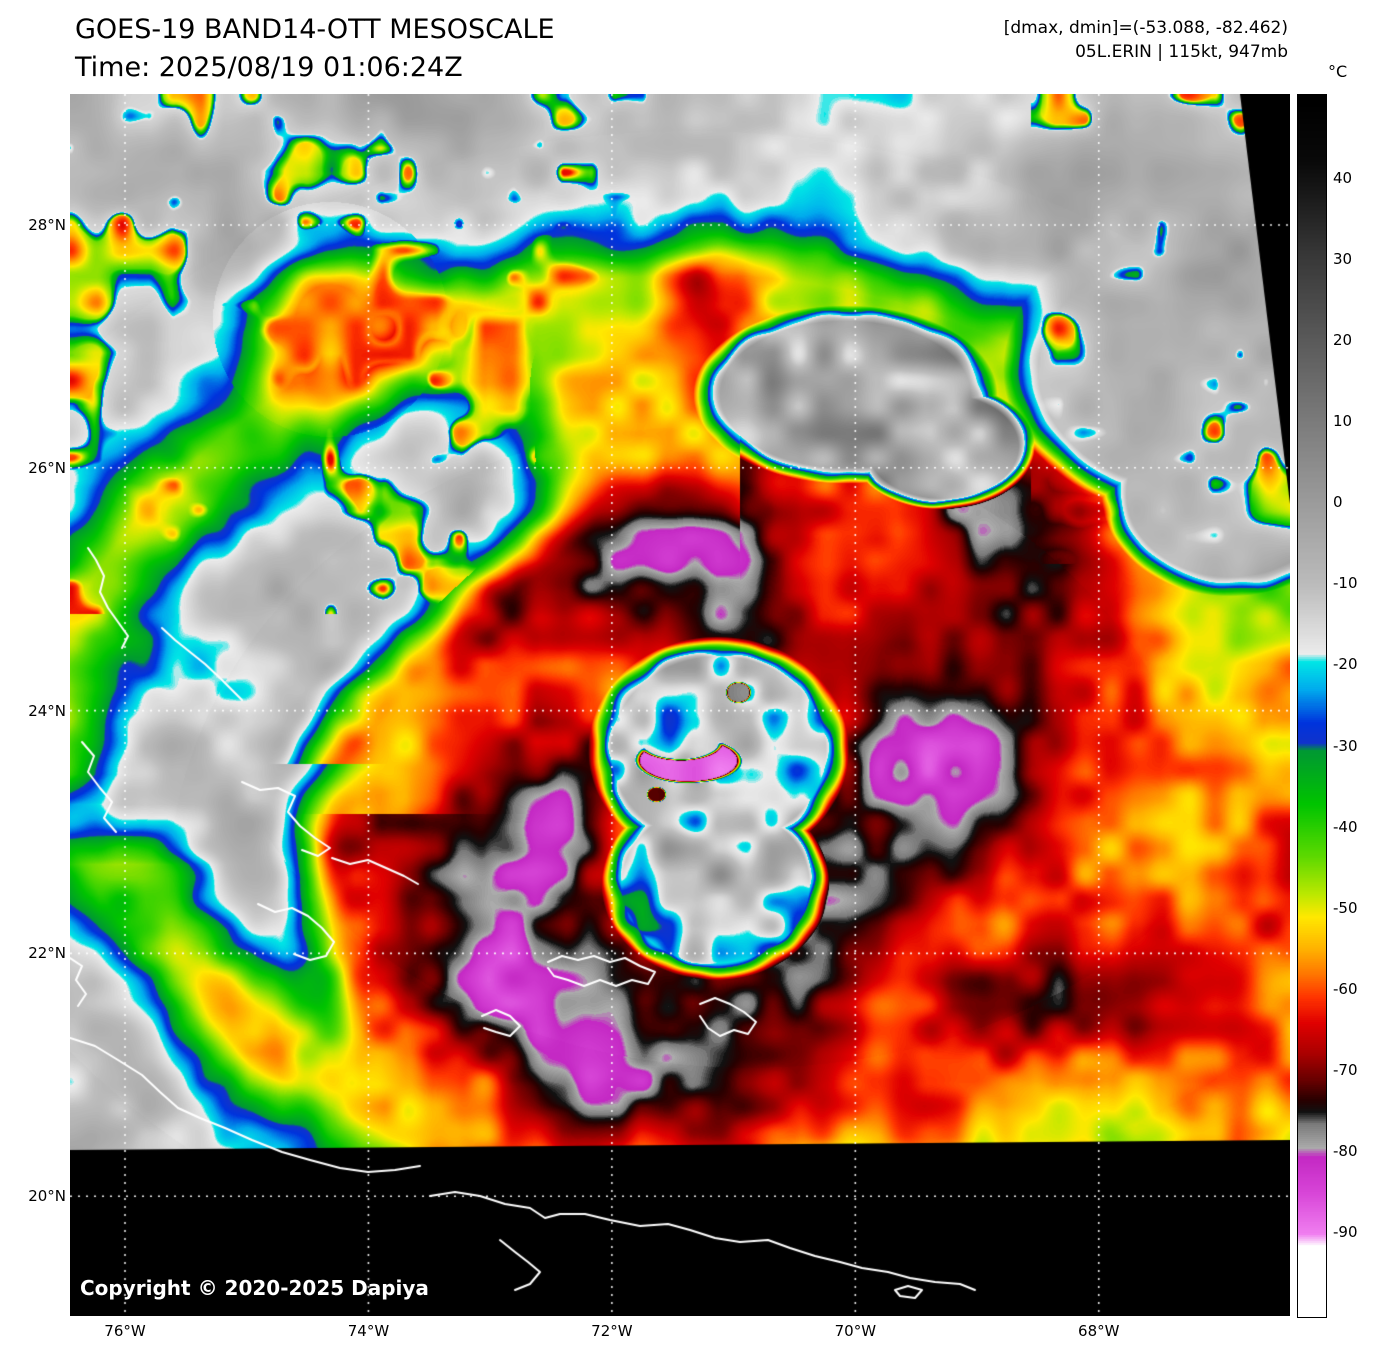  I want to click on copyright-text: Copyright © 2020-2025 Dapiya, so click(254, 1288).